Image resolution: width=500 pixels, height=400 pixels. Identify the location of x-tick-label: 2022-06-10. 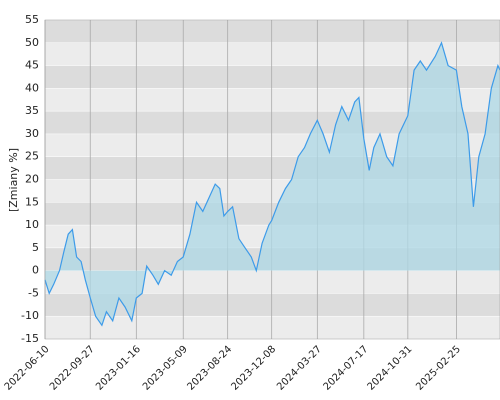
(27, 368).